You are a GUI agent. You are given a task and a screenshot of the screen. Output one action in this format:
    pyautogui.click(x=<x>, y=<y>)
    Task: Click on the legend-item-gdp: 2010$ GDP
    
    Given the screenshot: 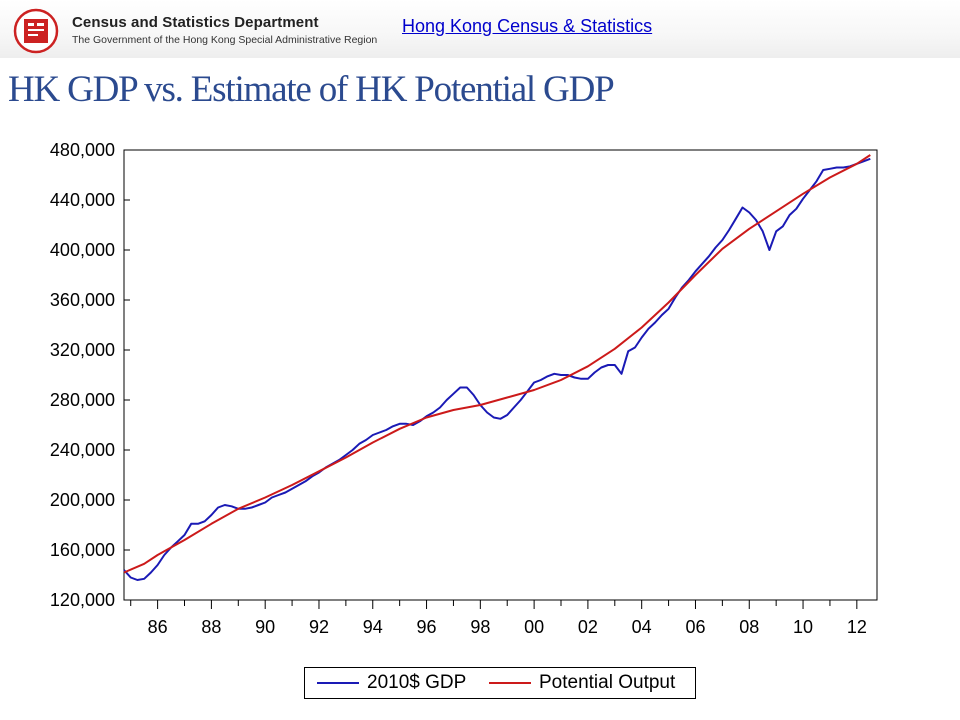 What is the action you would take?
    pyautogui.click(x=391, y=683)
    